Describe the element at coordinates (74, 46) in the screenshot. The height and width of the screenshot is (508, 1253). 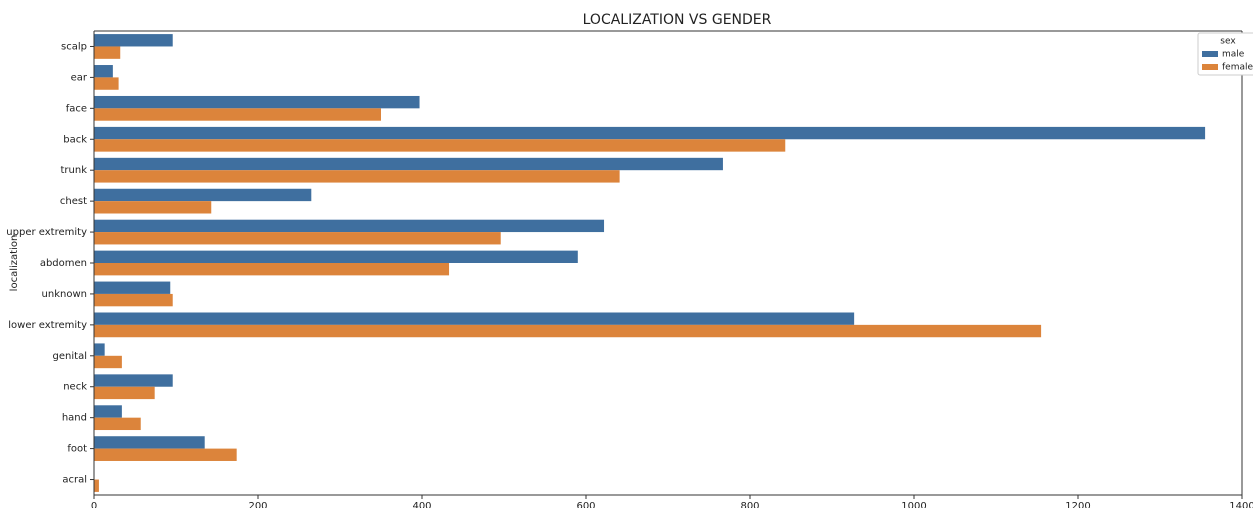
I see `y-tick-label: scalp` at that location.